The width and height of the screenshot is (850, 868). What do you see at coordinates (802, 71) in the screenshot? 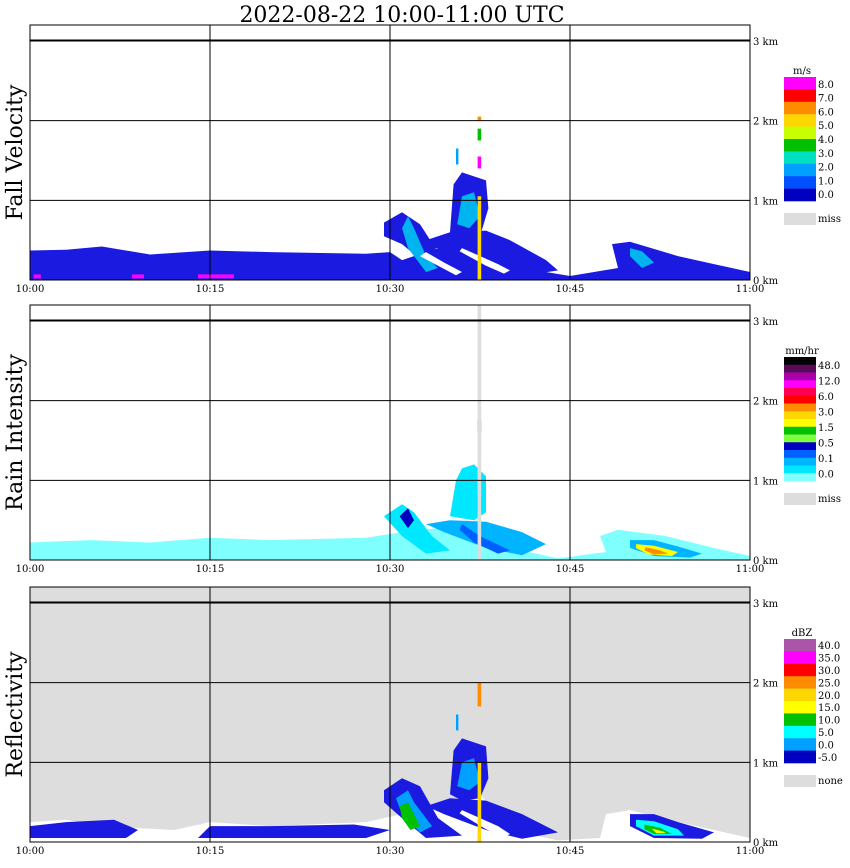
I see `colorbar-unit: m/s` at bounding box center [802, 71].